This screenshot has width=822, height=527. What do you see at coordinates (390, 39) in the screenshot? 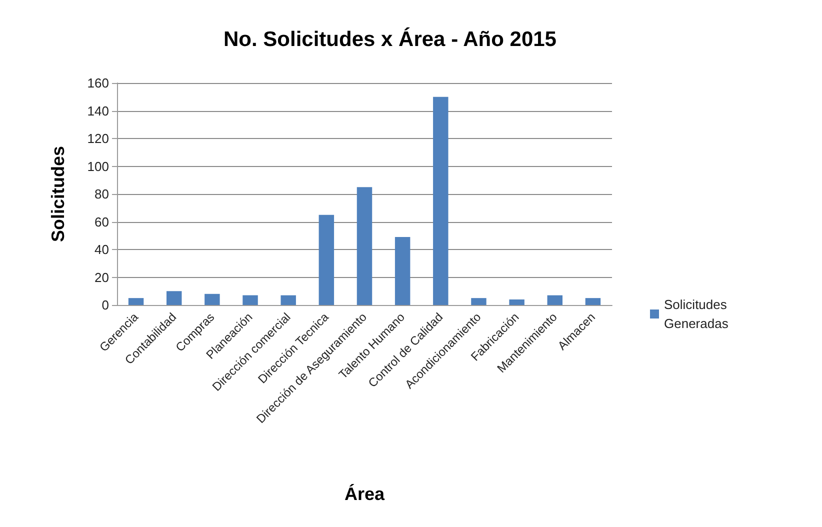
I see `chart-title: No. Solicitudes x Área - Año 2015` at bounding box center [390, 39].